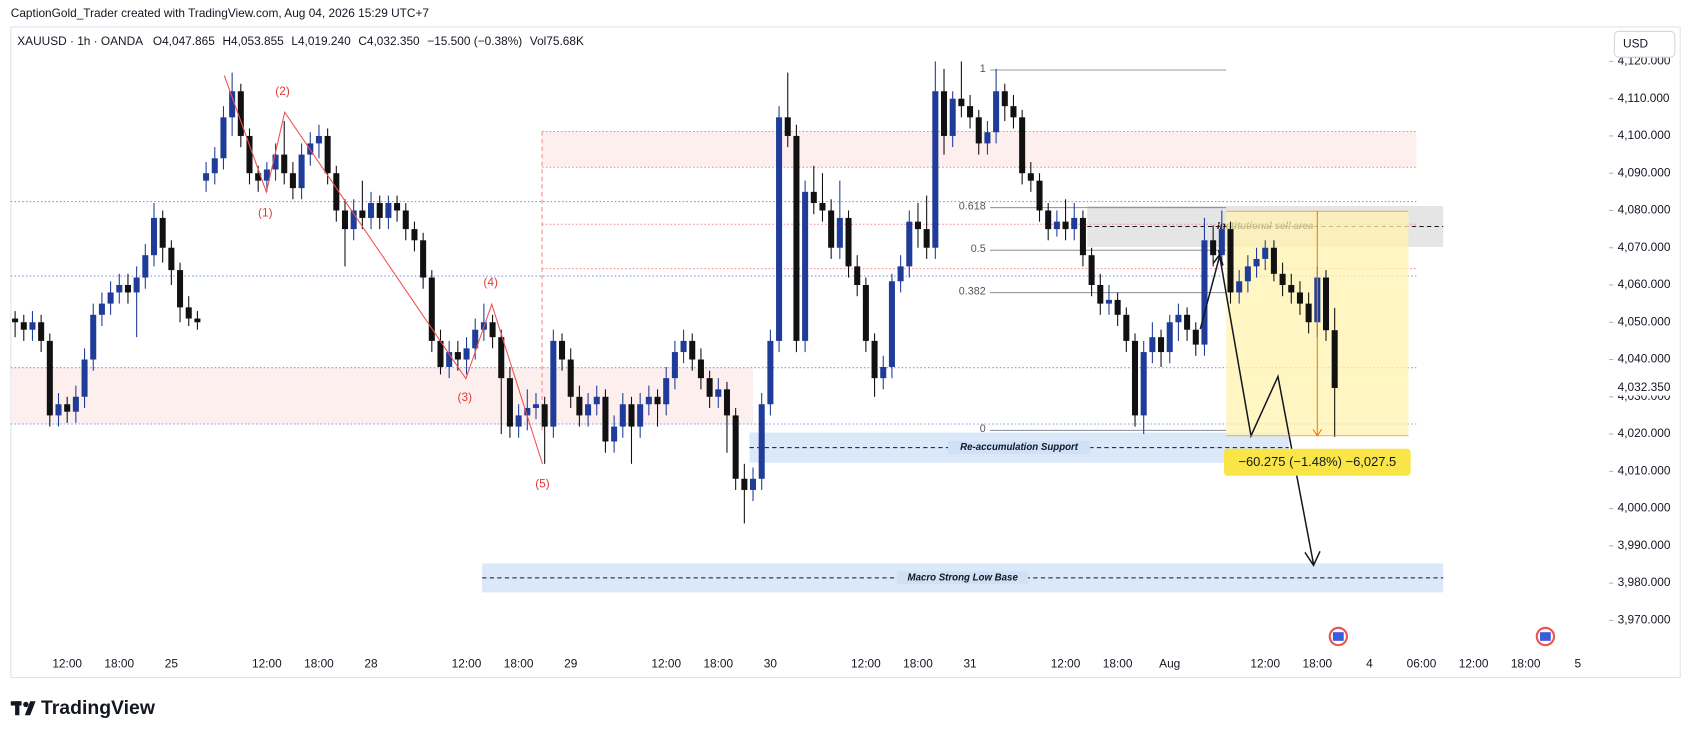 Image resolution: width=1691 pixels, height=739 pixels. I want to click on arrow-line, so click(1210, 292).